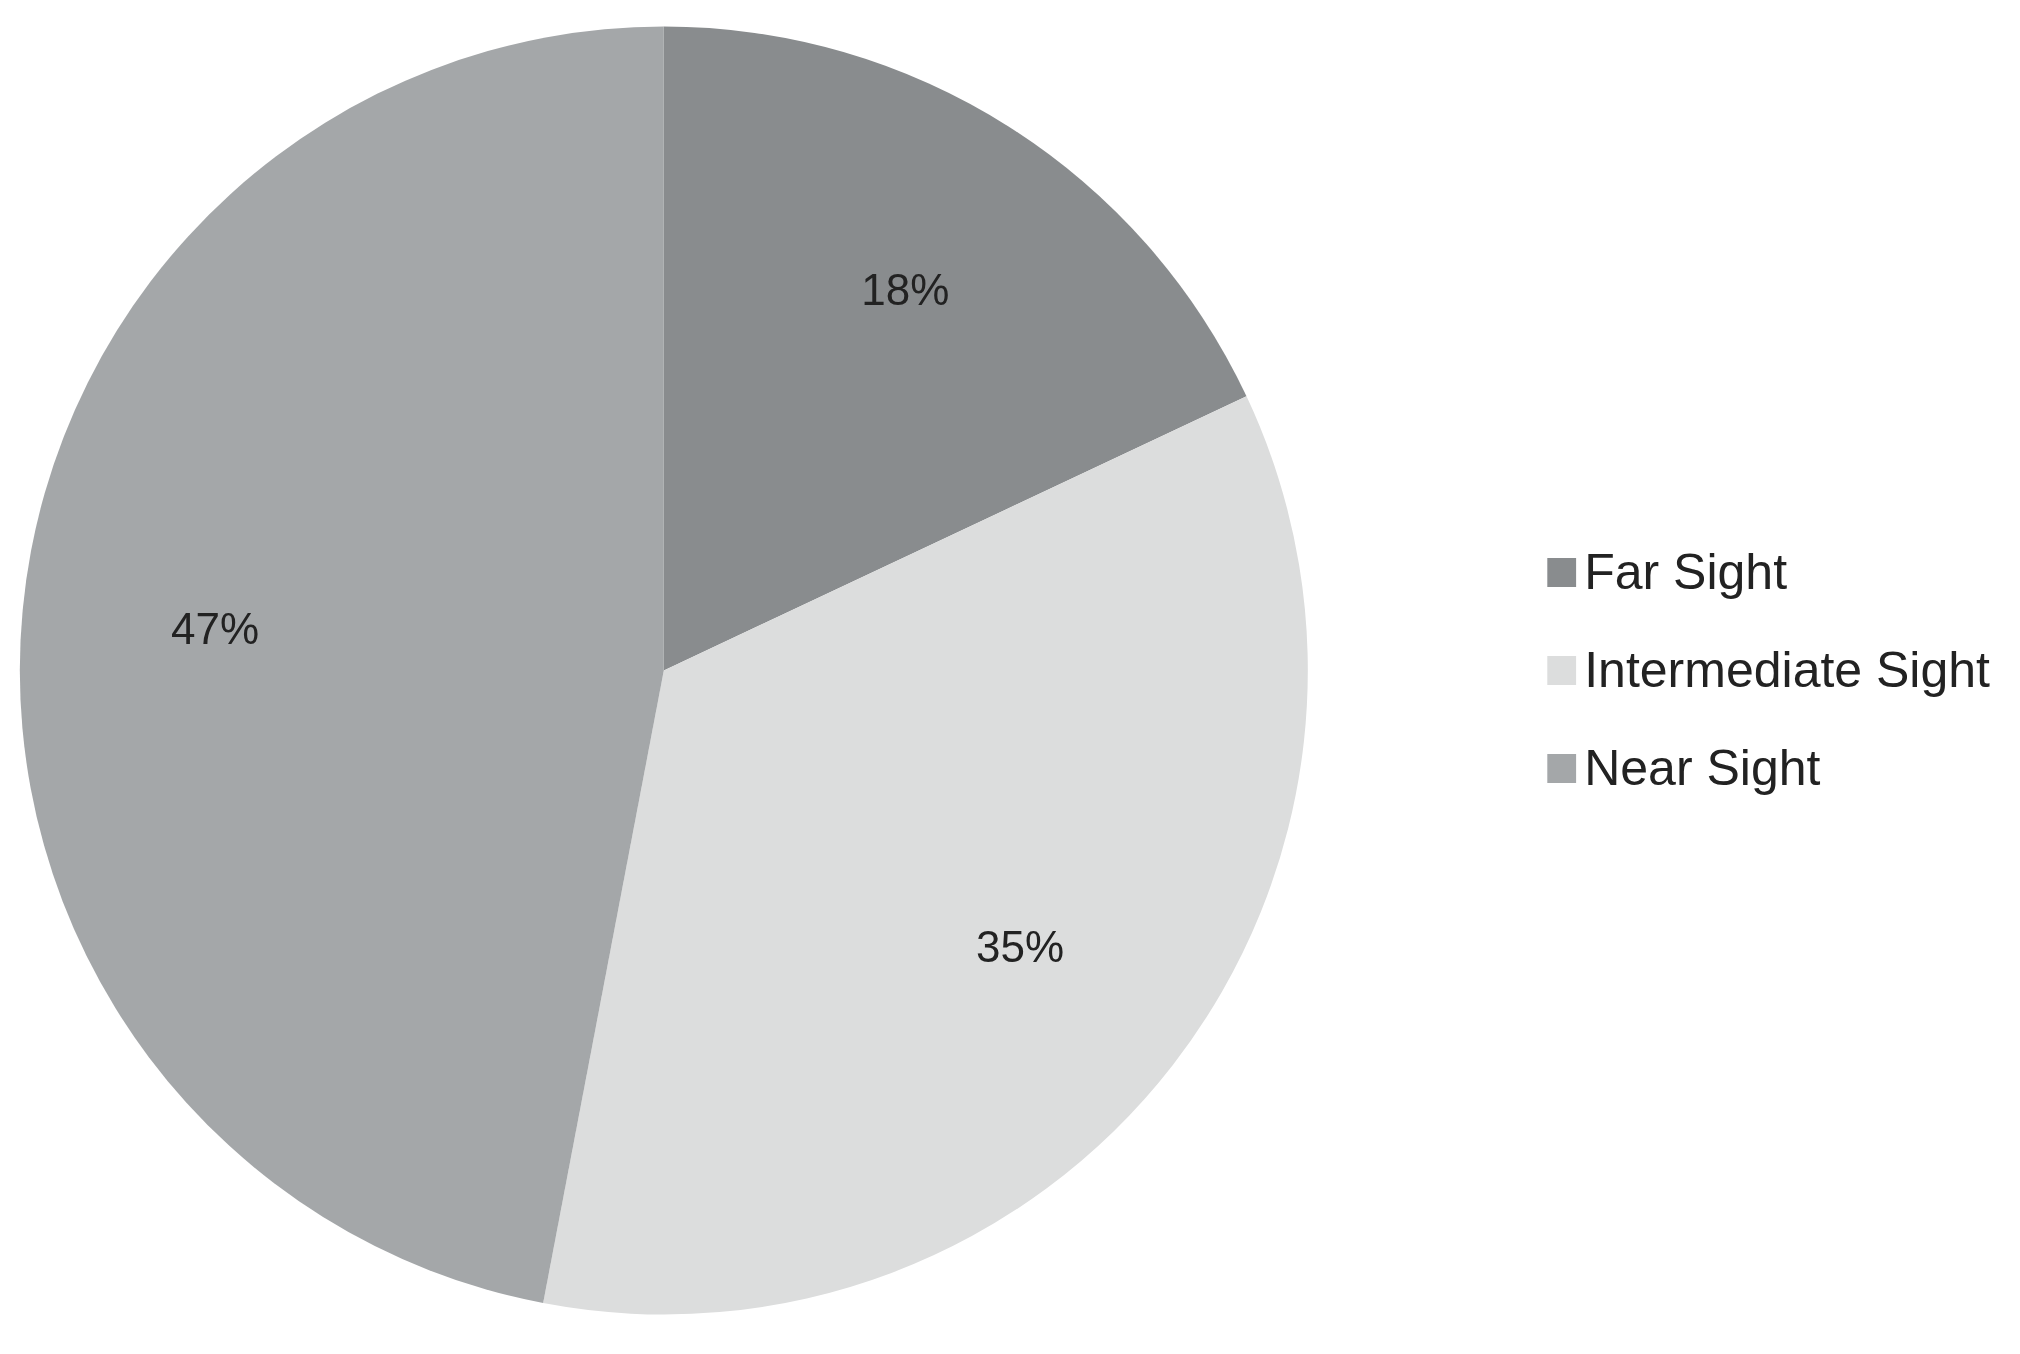 This screenshot has height=1354, width=2020. What do you see at coordinates (1702, 768) in the screenshot?
I see `legend-label: Near Sight` at bounding box center [1702, 768].